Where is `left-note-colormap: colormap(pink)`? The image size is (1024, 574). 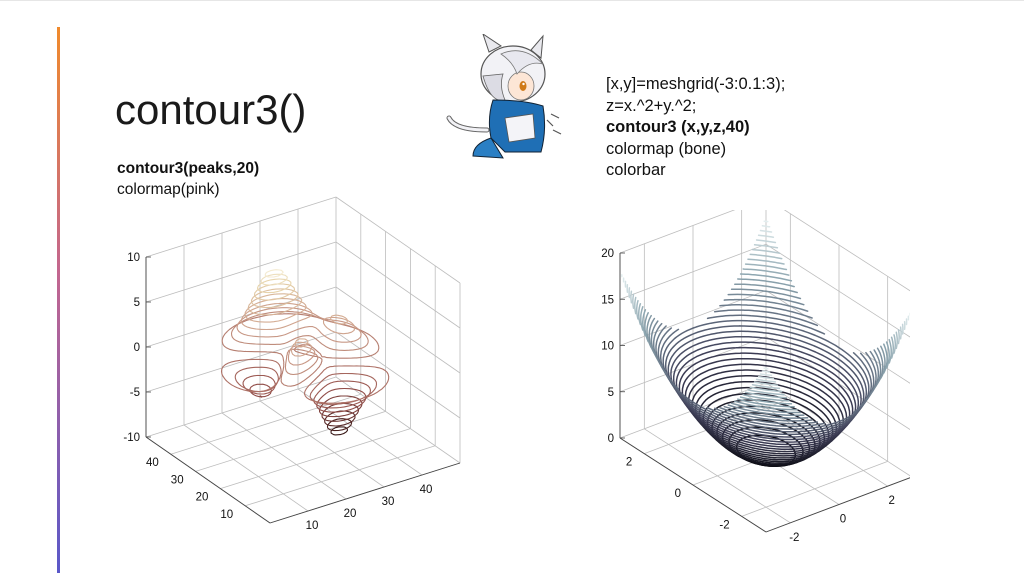 left-note-colormap: colormap(pink) is located at coordinates (168, 189).